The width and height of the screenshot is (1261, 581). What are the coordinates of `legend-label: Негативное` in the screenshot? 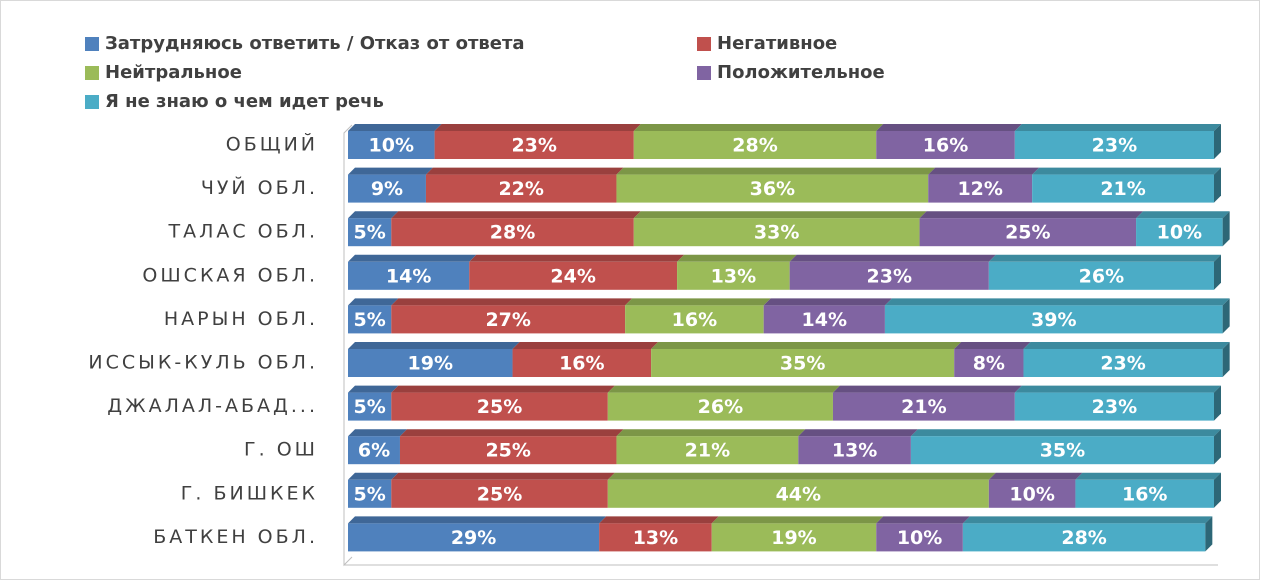 It's located at (777, 43).